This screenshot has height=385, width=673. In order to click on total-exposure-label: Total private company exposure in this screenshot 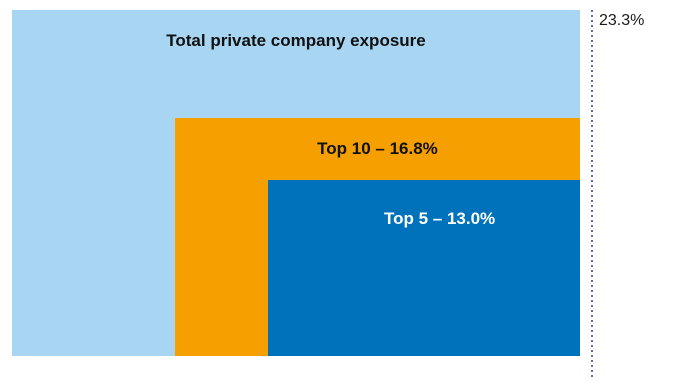, I will do `click(295, 40)`.